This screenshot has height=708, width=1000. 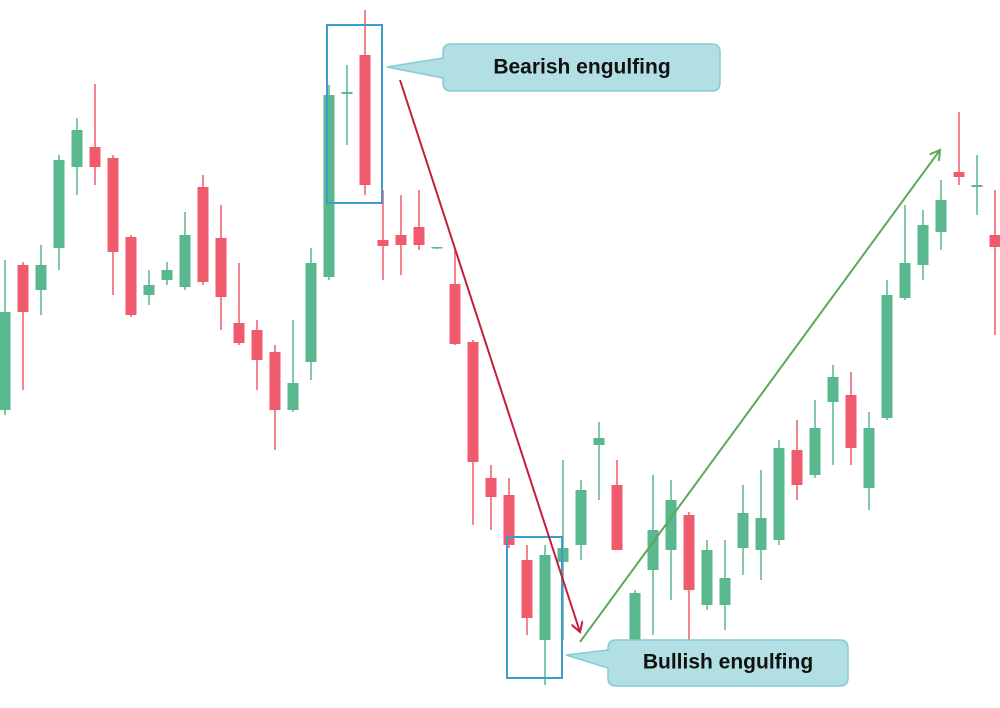 I want to click on callout: Bullish engulfing, so click(x=707, y=663).